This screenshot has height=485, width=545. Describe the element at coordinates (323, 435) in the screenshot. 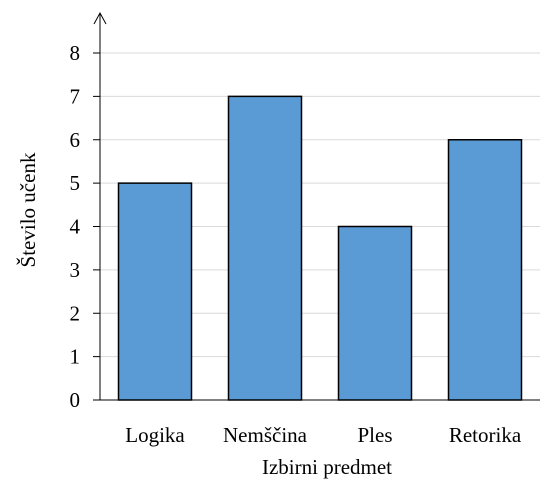

I see `x-category-labels: Logika Nemščina Ples Retorika` at that location.